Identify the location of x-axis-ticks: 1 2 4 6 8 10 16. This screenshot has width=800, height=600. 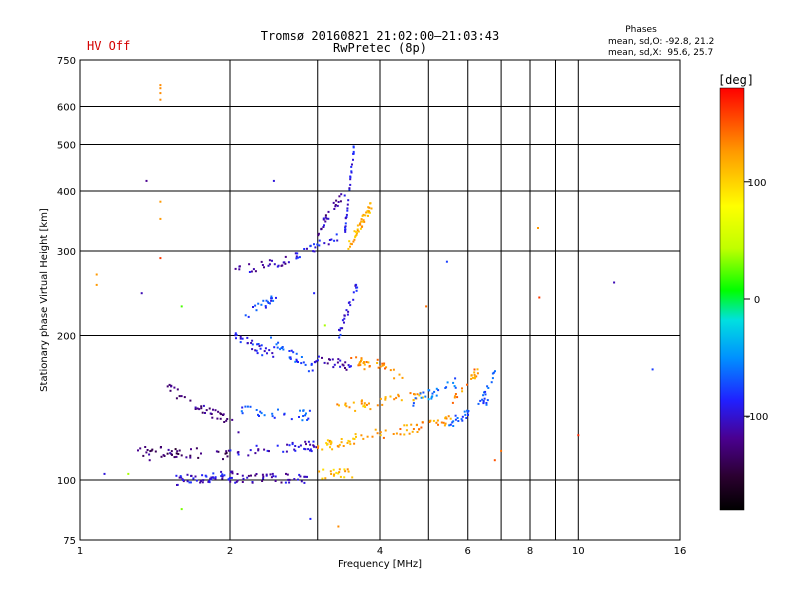
(382, 551).